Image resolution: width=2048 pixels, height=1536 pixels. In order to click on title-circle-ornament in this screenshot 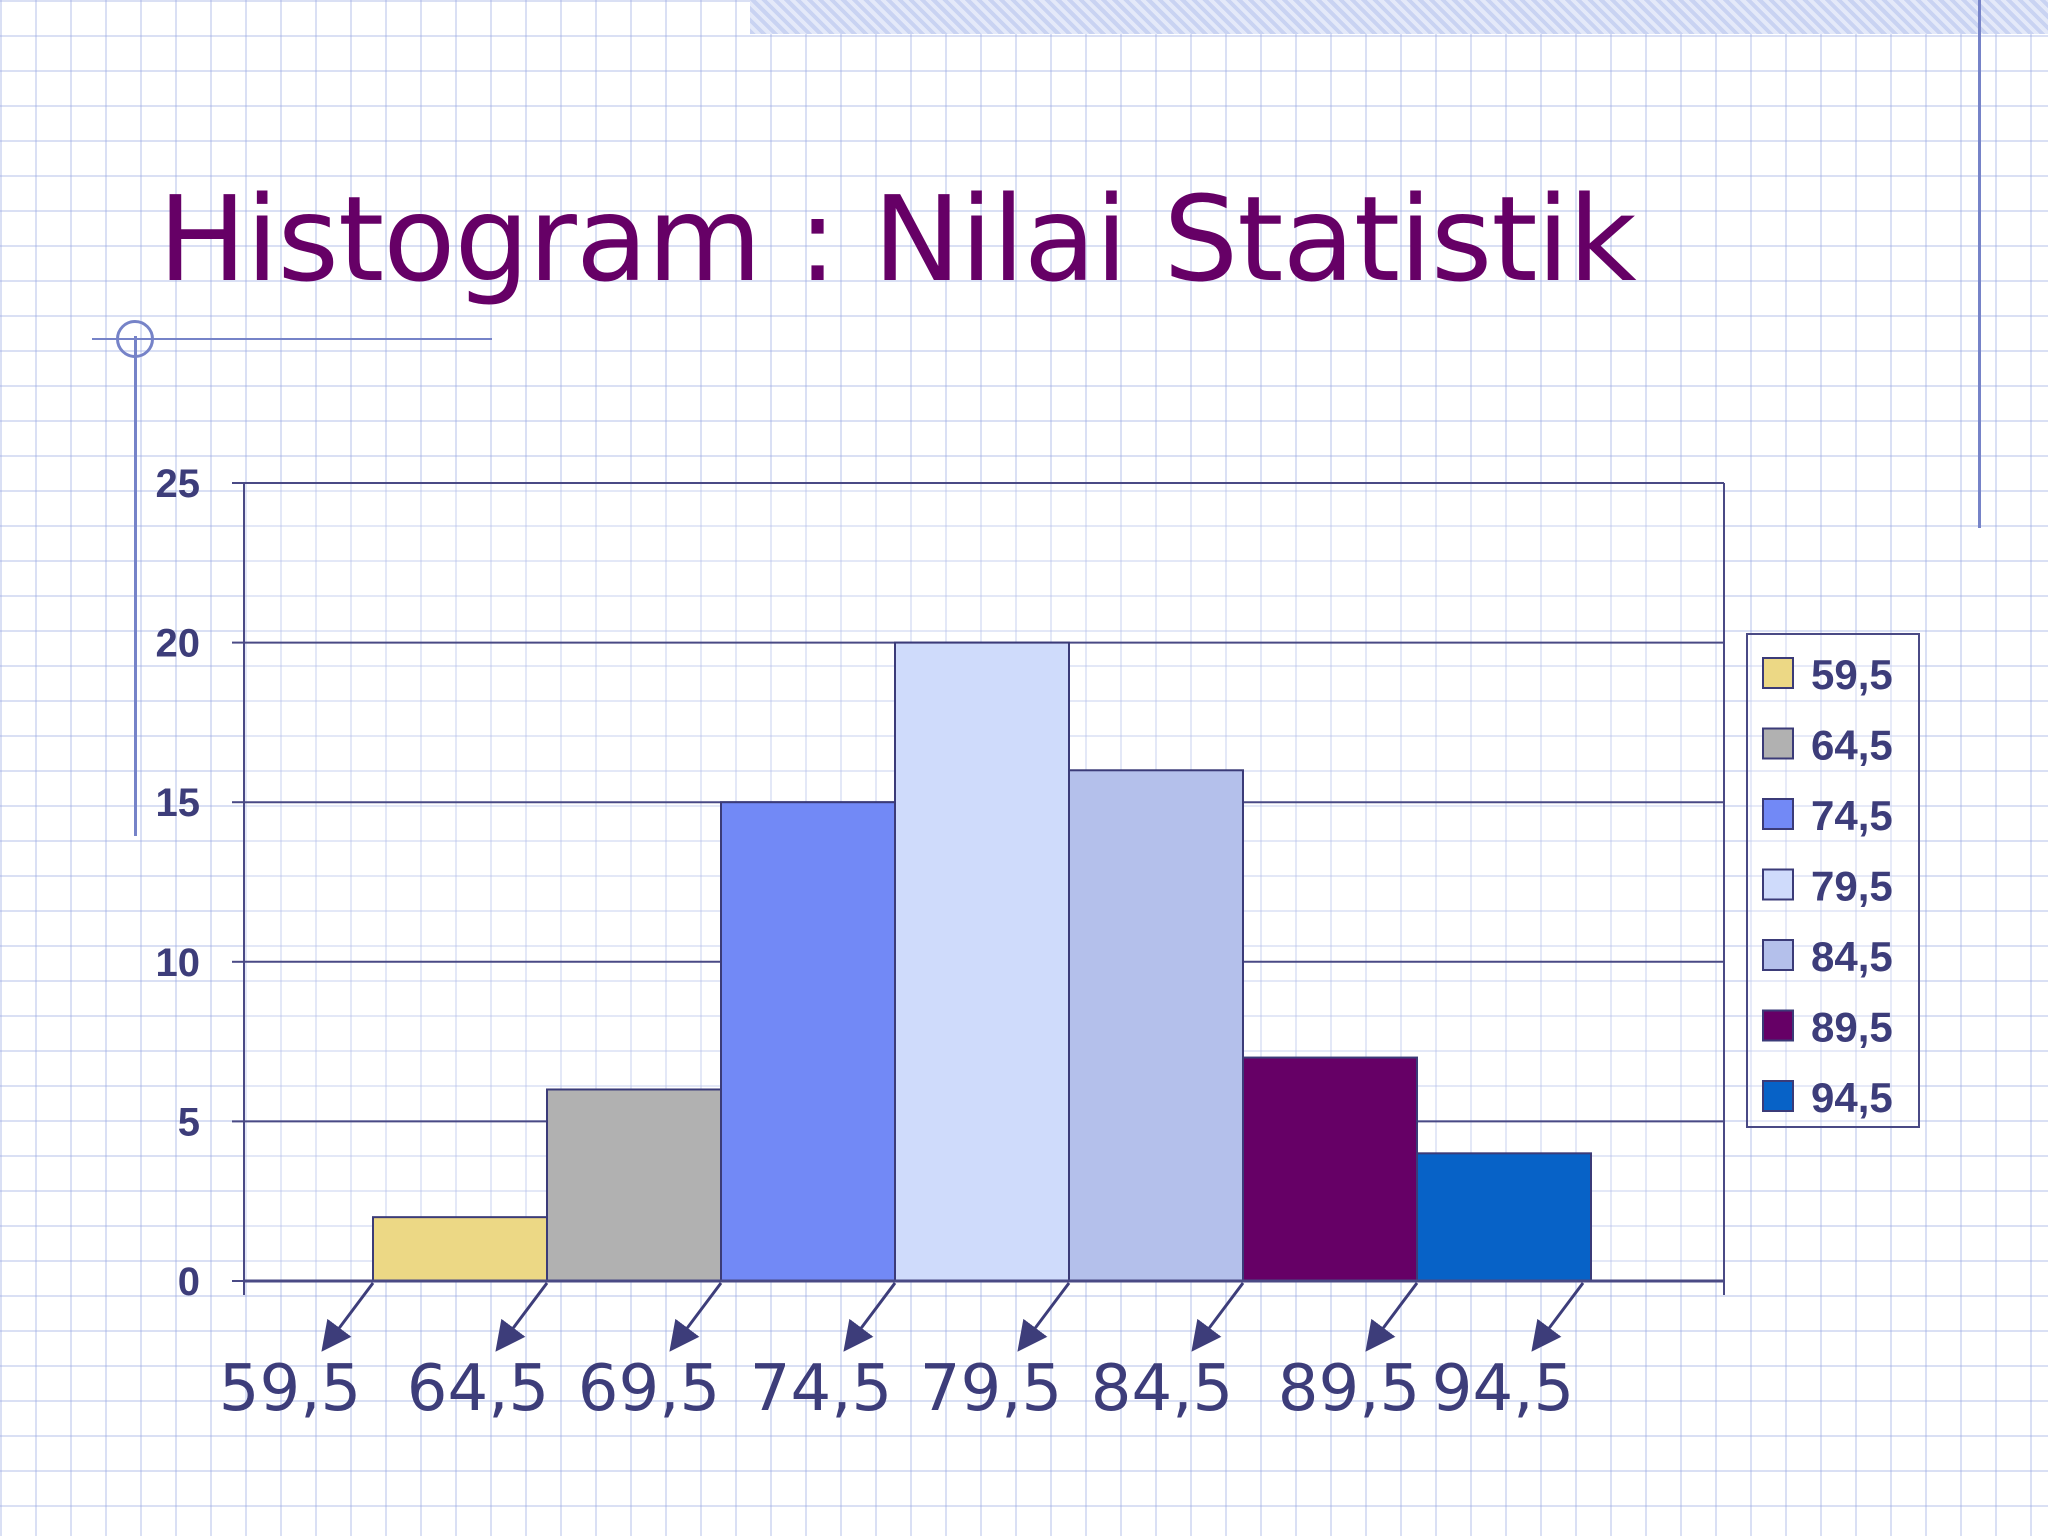, I will do `click(135, 339)`.